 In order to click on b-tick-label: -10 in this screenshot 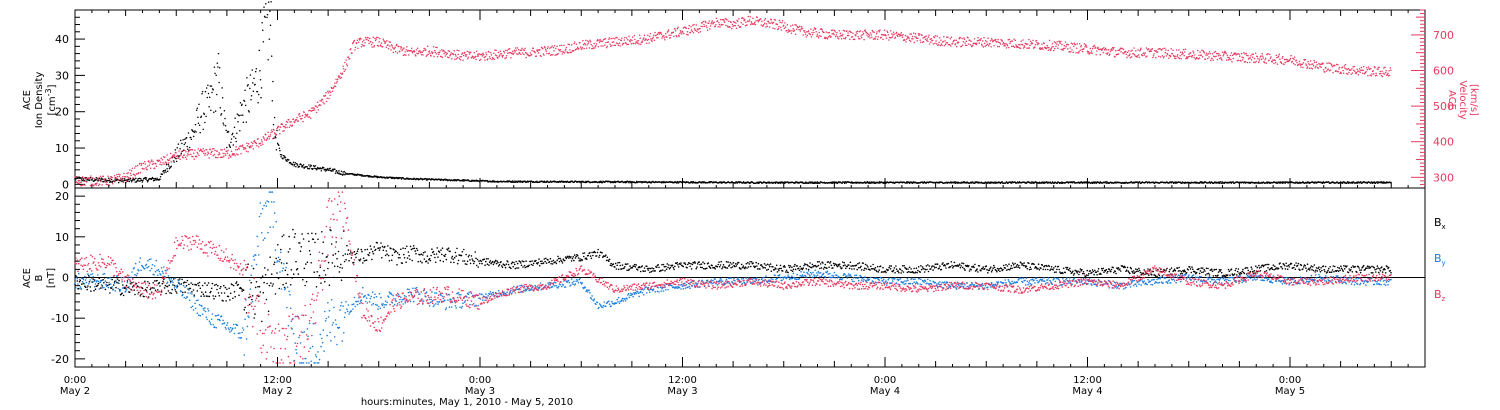, I will do `click(60, 318)`.